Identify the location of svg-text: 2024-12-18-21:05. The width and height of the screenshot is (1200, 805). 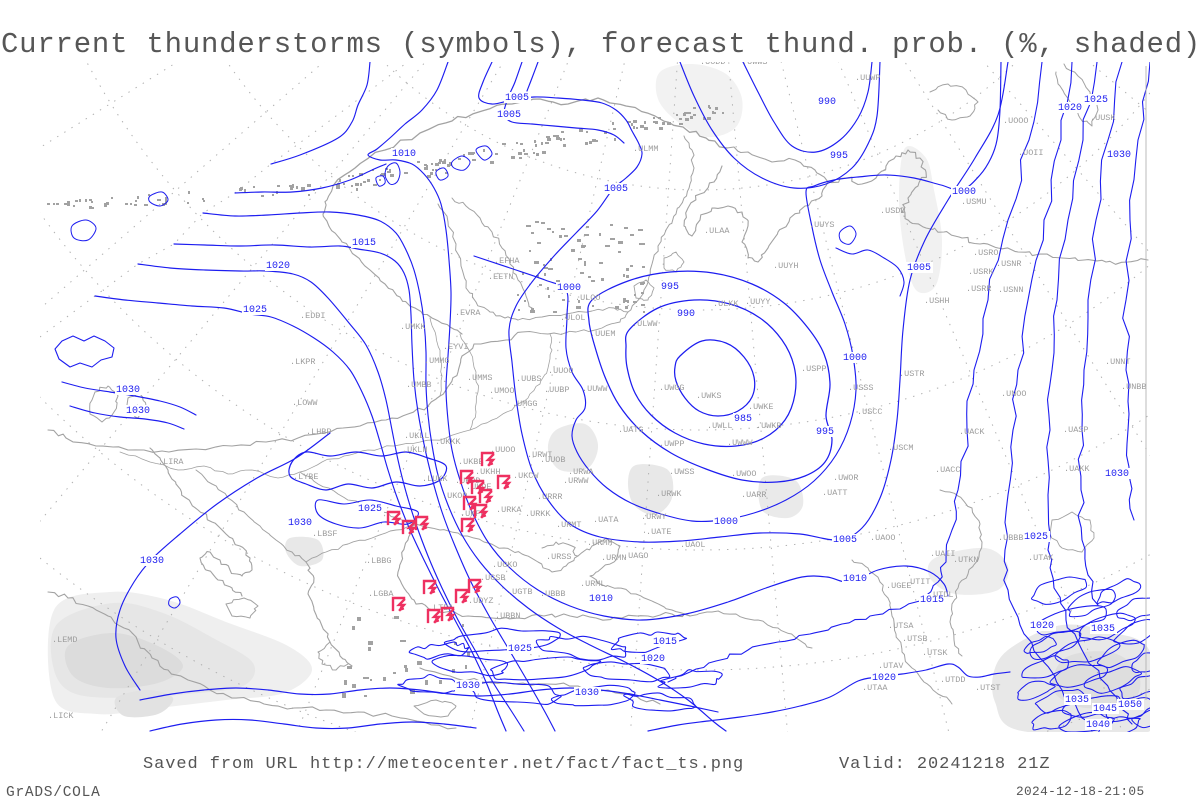
(1080, 791).